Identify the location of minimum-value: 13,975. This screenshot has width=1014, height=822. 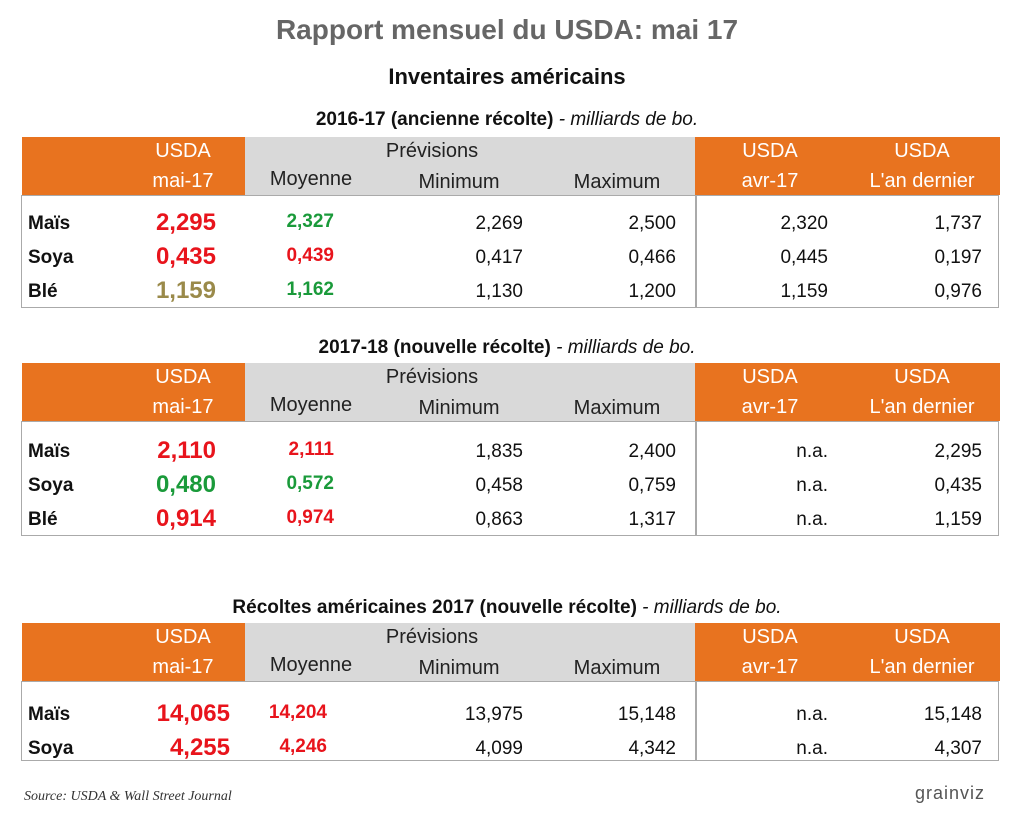
(493, 714).